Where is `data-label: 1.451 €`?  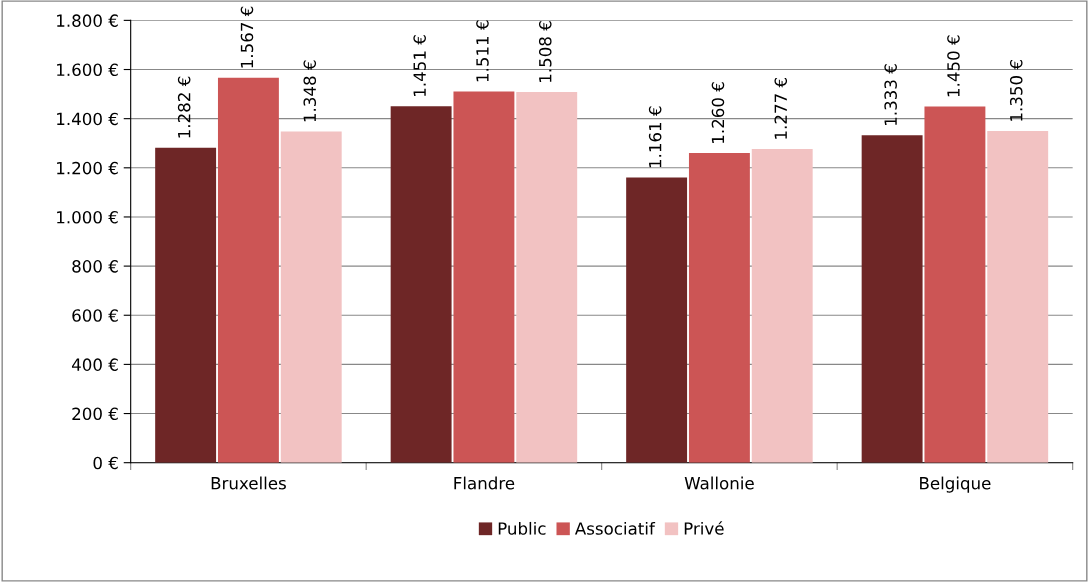
data-label: 1.451 € is located at coordinates (419, 65).